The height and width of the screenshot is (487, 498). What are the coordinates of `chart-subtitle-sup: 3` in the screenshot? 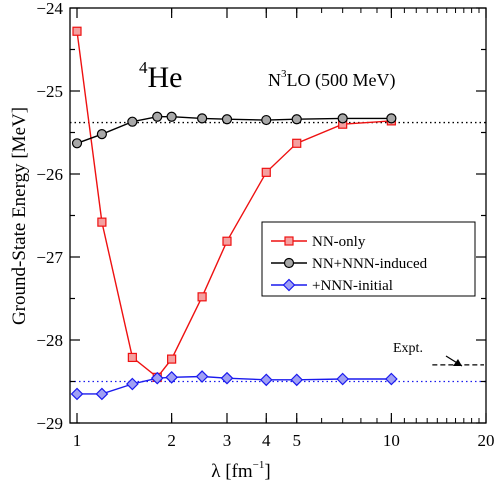 It's located at (284, 74).